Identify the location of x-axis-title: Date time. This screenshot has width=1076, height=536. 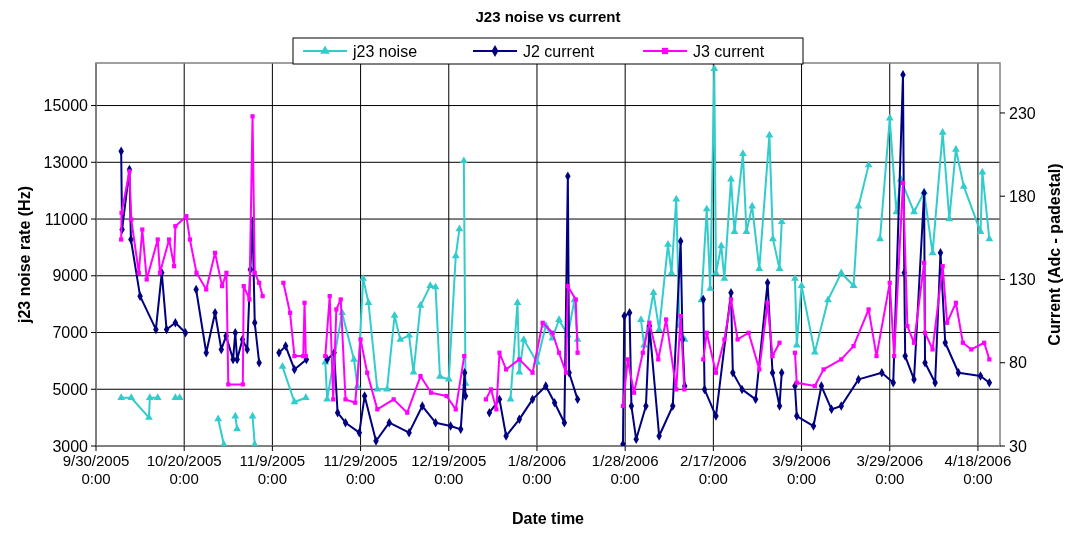
(548, 518).